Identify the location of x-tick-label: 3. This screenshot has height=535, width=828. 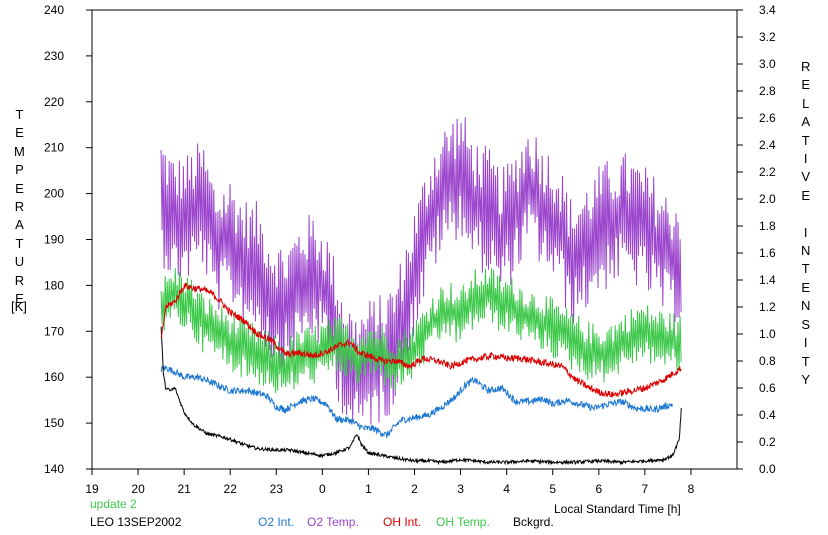
(460, 489).